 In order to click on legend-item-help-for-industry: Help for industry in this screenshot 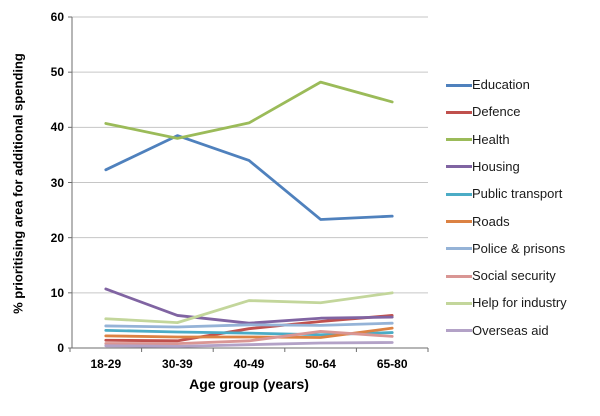, I will do `click(506, 303)`.